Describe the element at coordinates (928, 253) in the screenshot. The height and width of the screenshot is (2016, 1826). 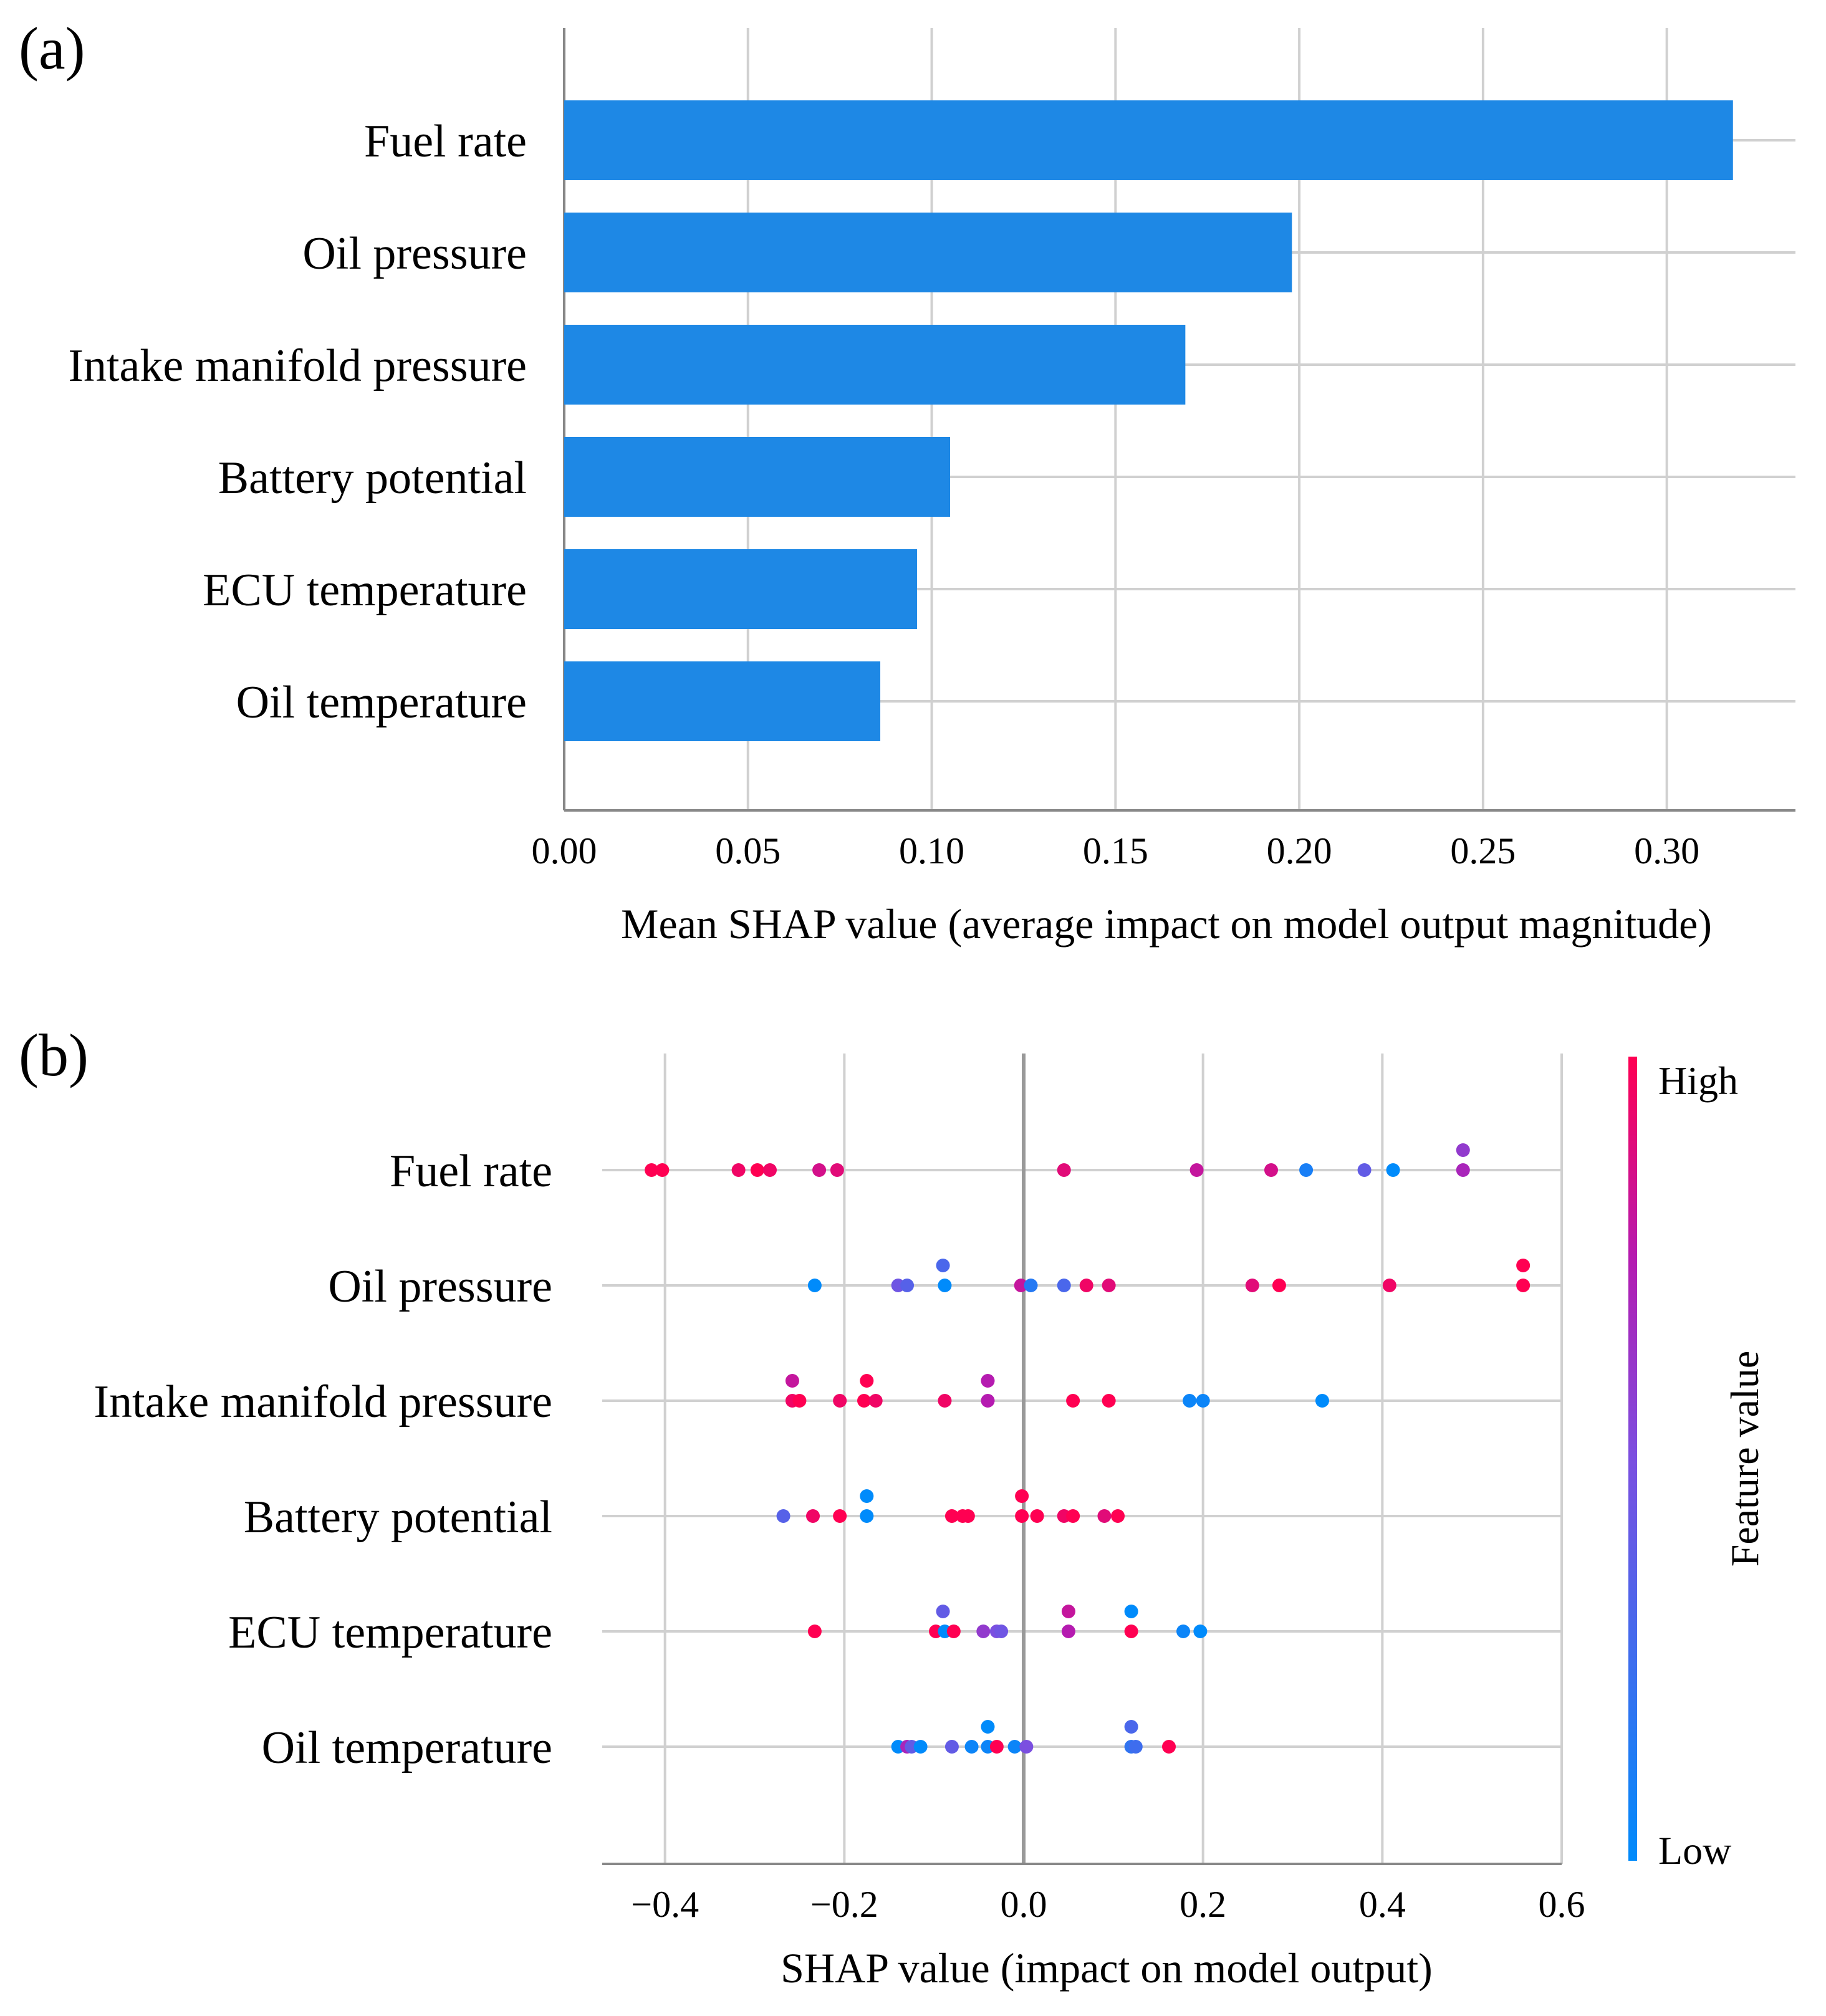
I see `bar-oil-pressure` at that location.